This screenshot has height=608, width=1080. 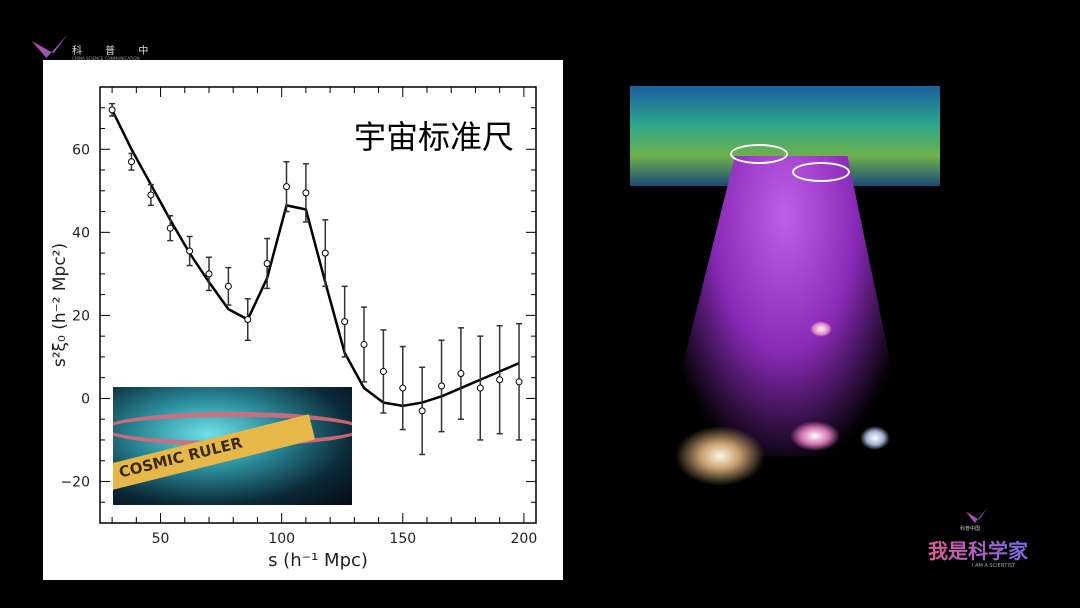 I want to click on x-tick-label: 200, so click(x=524, y=539).